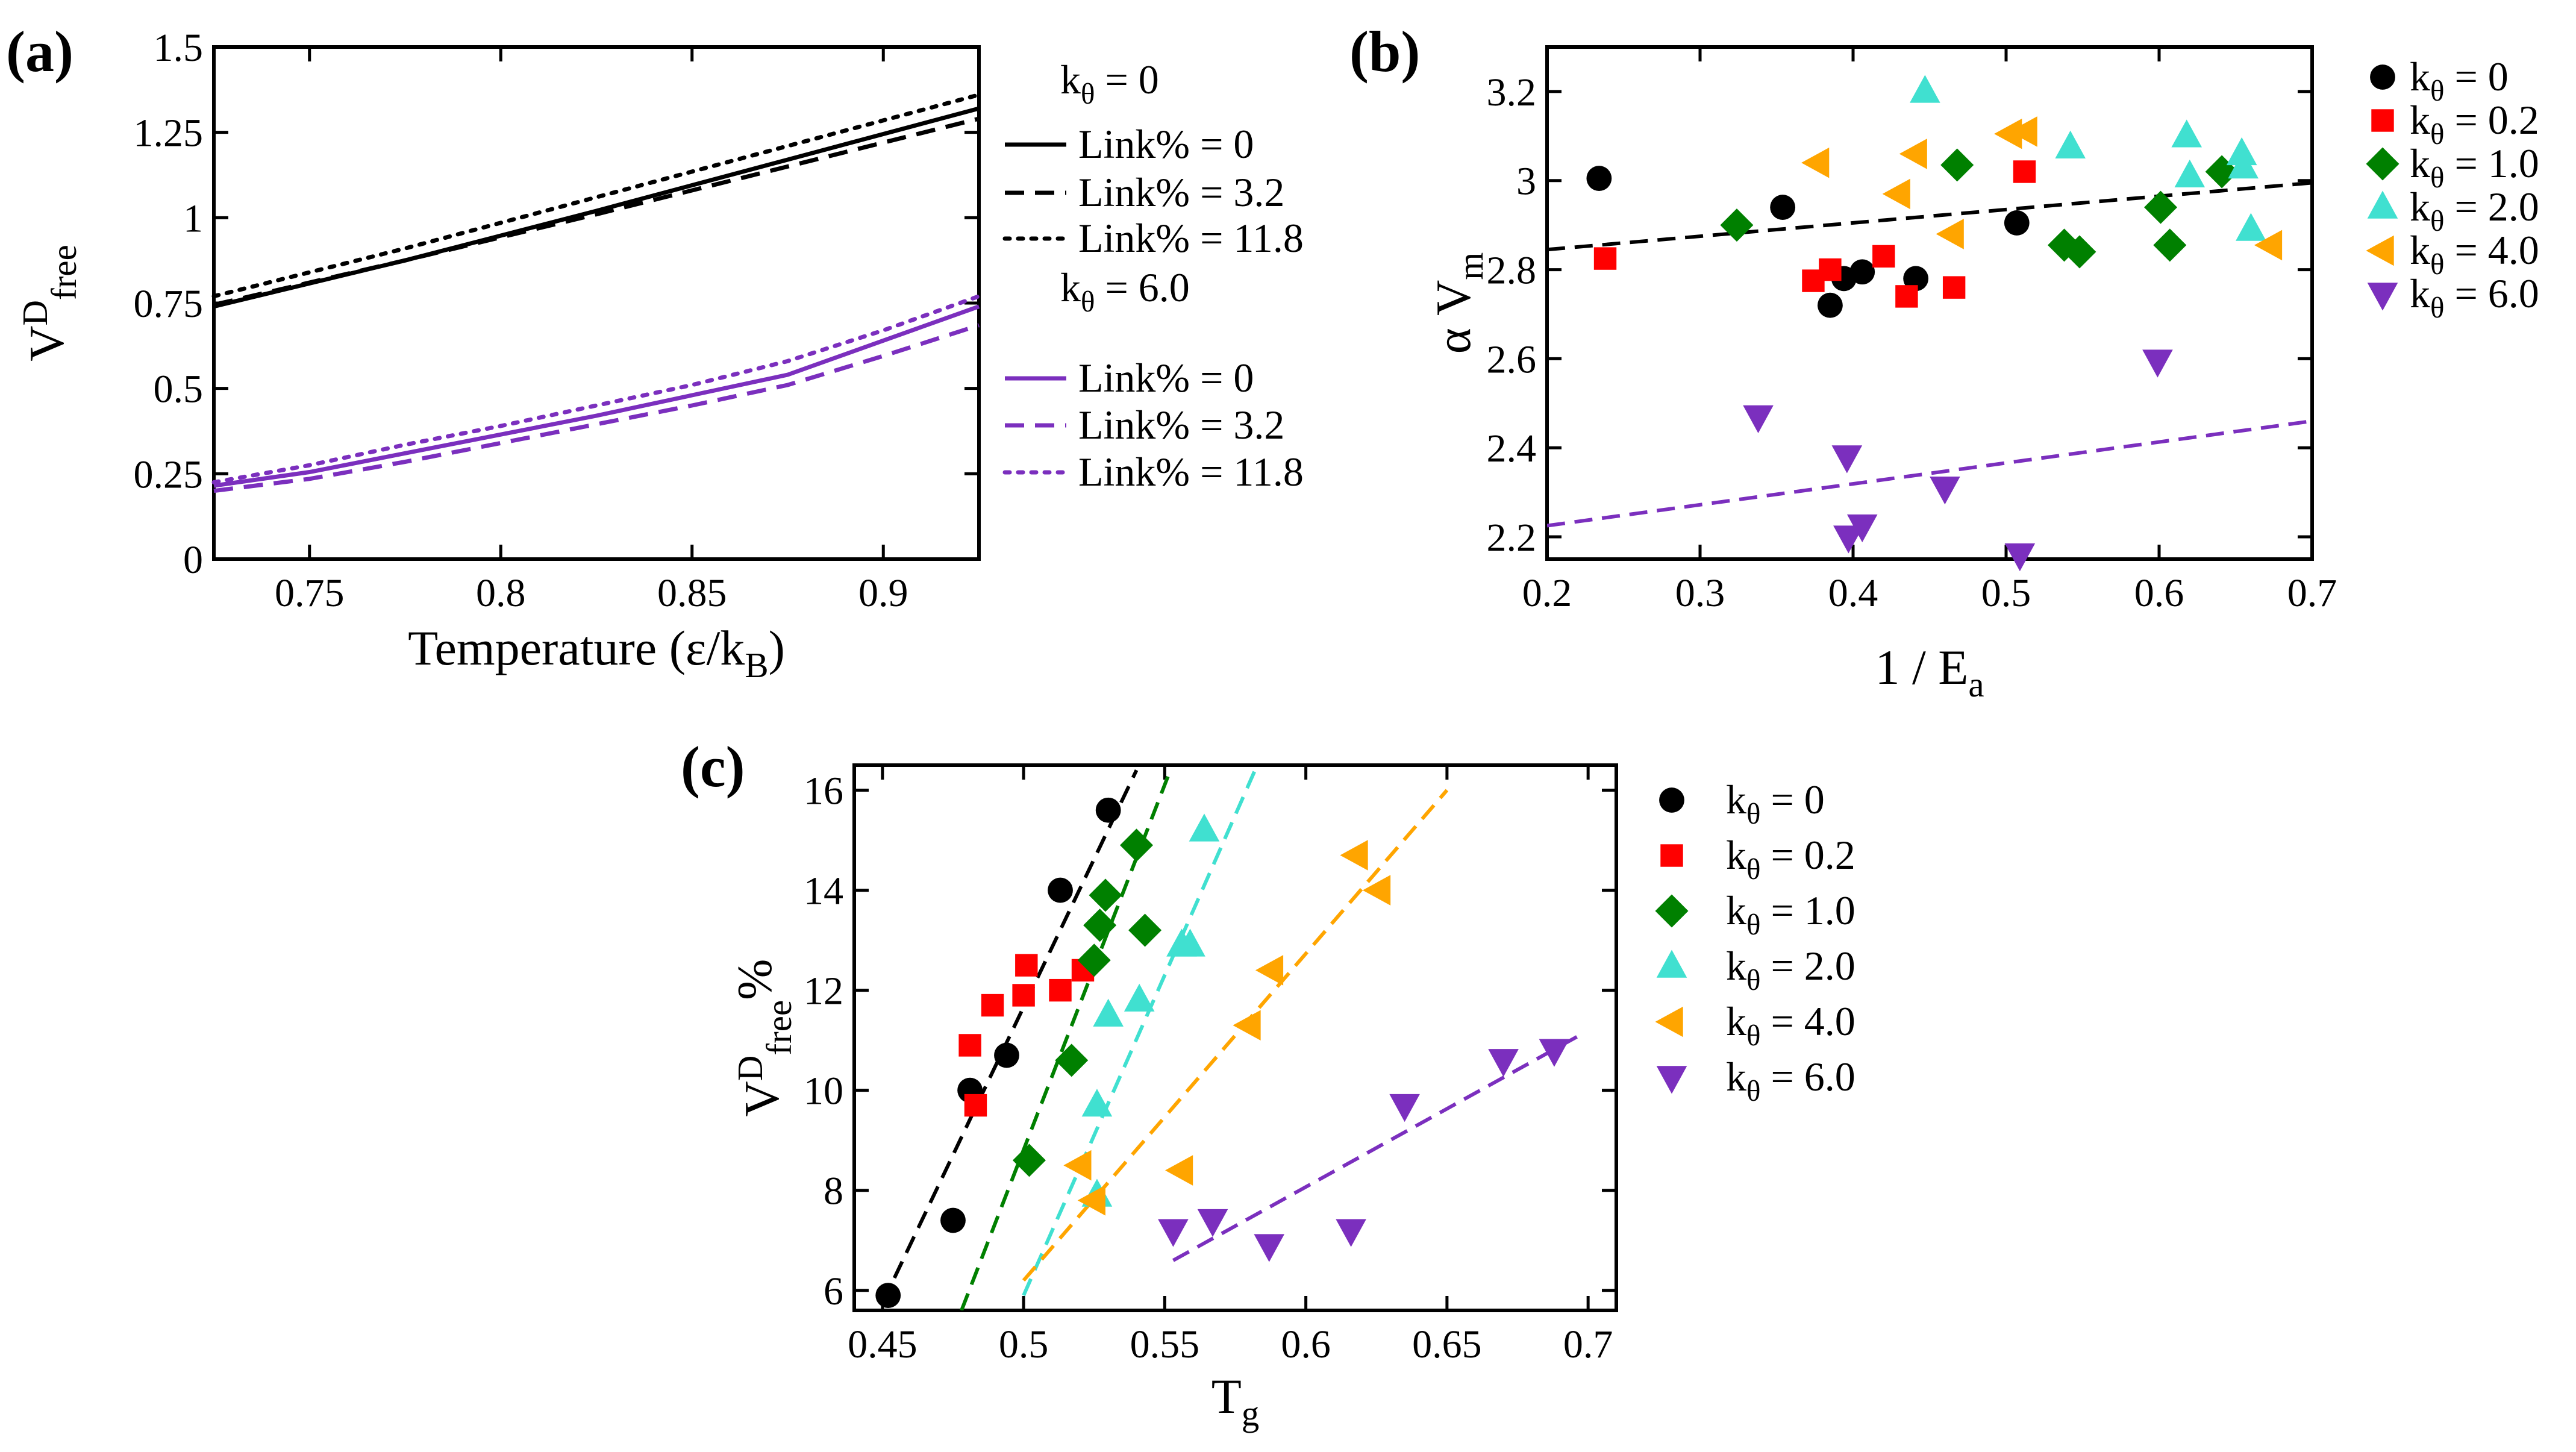 This screenshot has width=2576, height=1452. What do you see at coordinates (1142, 287) in the screenshot?
I see `legend-group-header-part: = 6.0` at bounding box center [1142, 287].